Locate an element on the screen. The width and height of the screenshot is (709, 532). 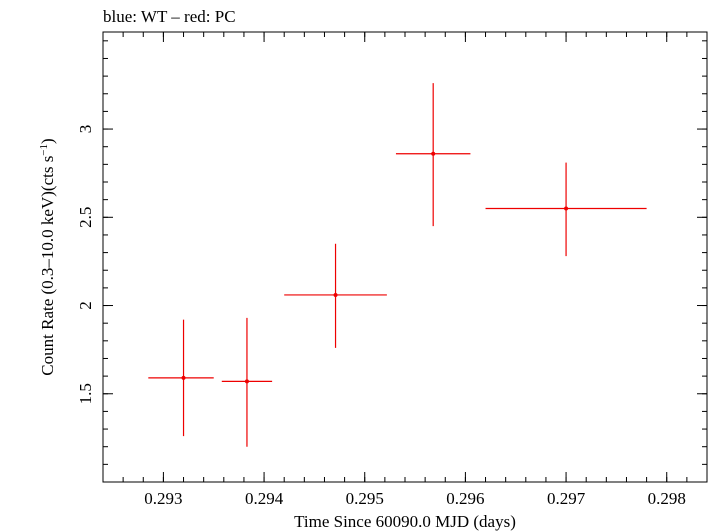
x-tick-label: 0.296 is located at coordinates (465, 498).